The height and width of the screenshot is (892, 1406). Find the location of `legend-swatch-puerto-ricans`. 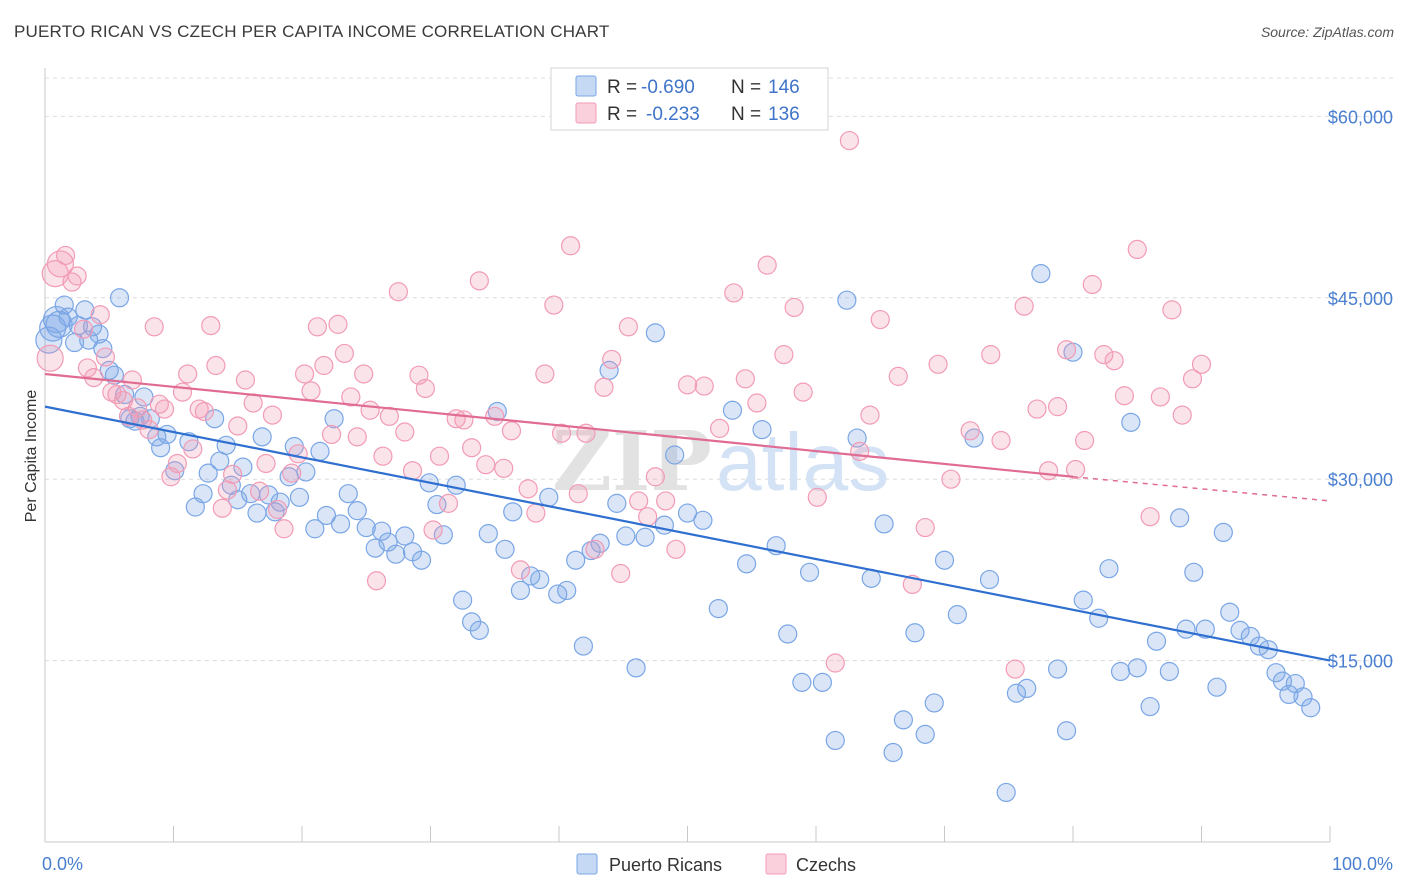

legend-swatch-puerto-ricans is located at coordinates (586, 86).